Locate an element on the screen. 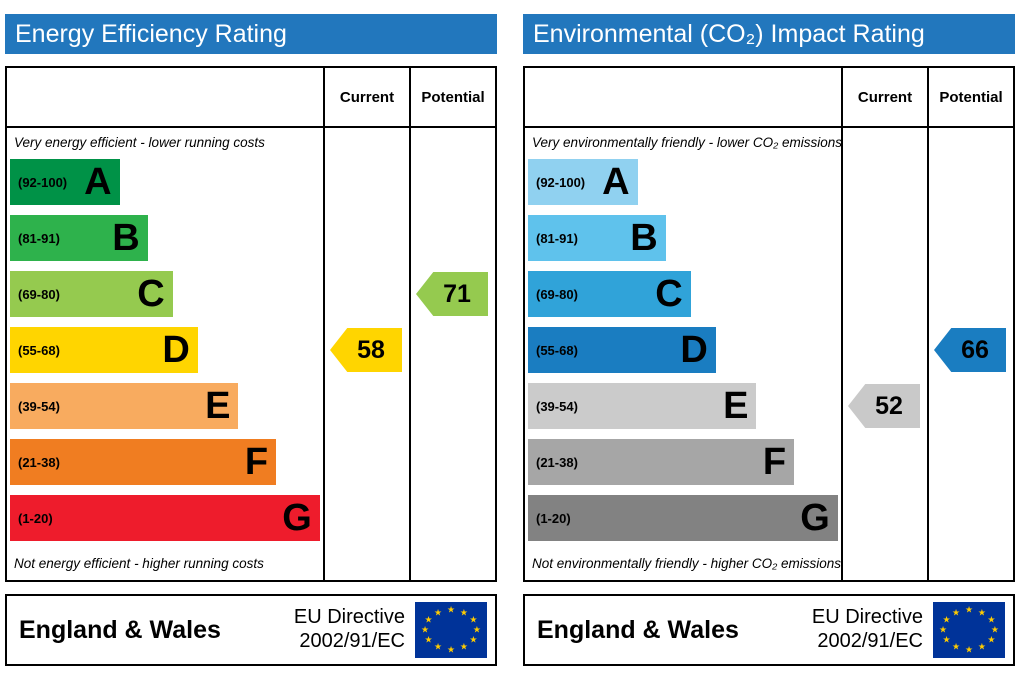 This screenshot has height=683, width=1024. potential-rating-arrow: 71 is located at coordinates (452, 294).